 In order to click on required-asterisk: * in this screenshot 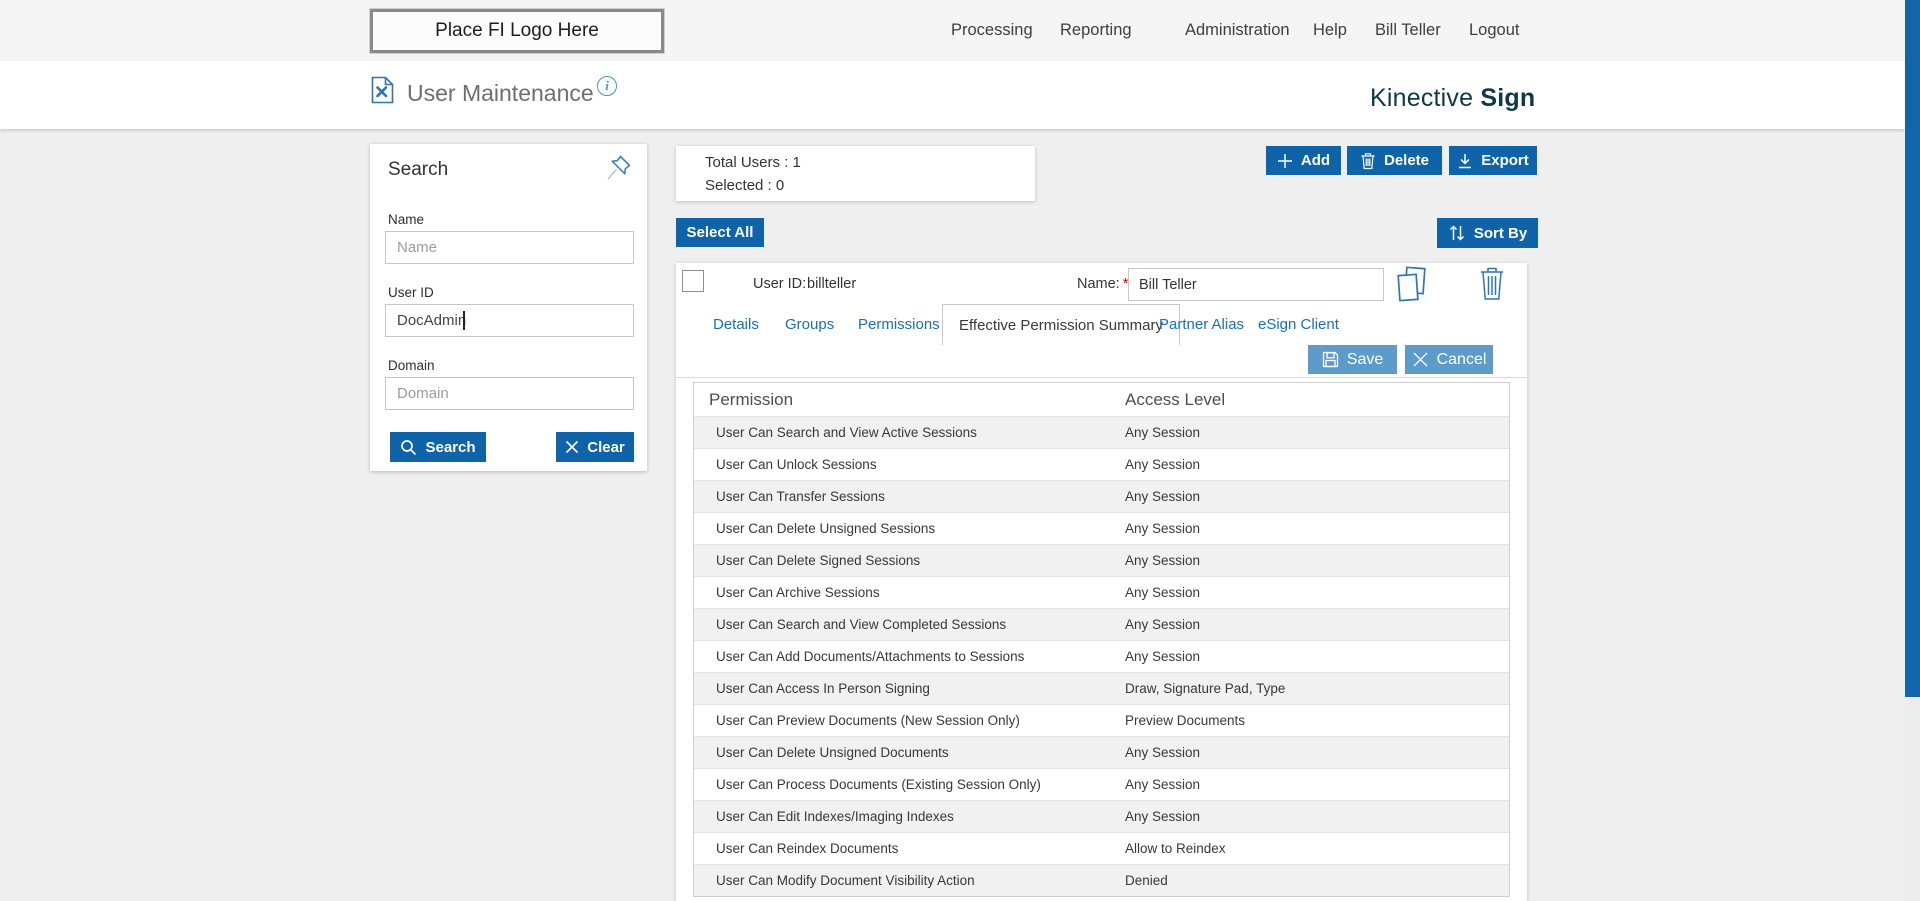, I will do `click(1125, 284)`.